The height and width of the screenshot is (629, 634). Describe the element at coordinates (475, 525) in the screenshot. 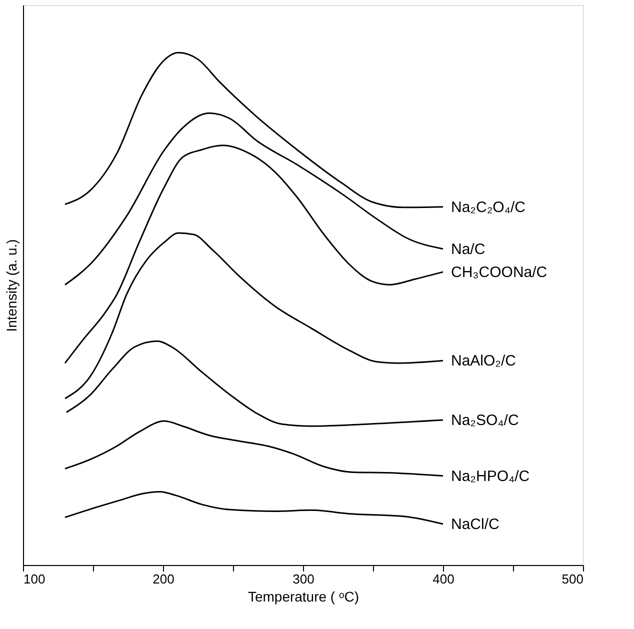

I see `series-label: NaCl/C` at that location.